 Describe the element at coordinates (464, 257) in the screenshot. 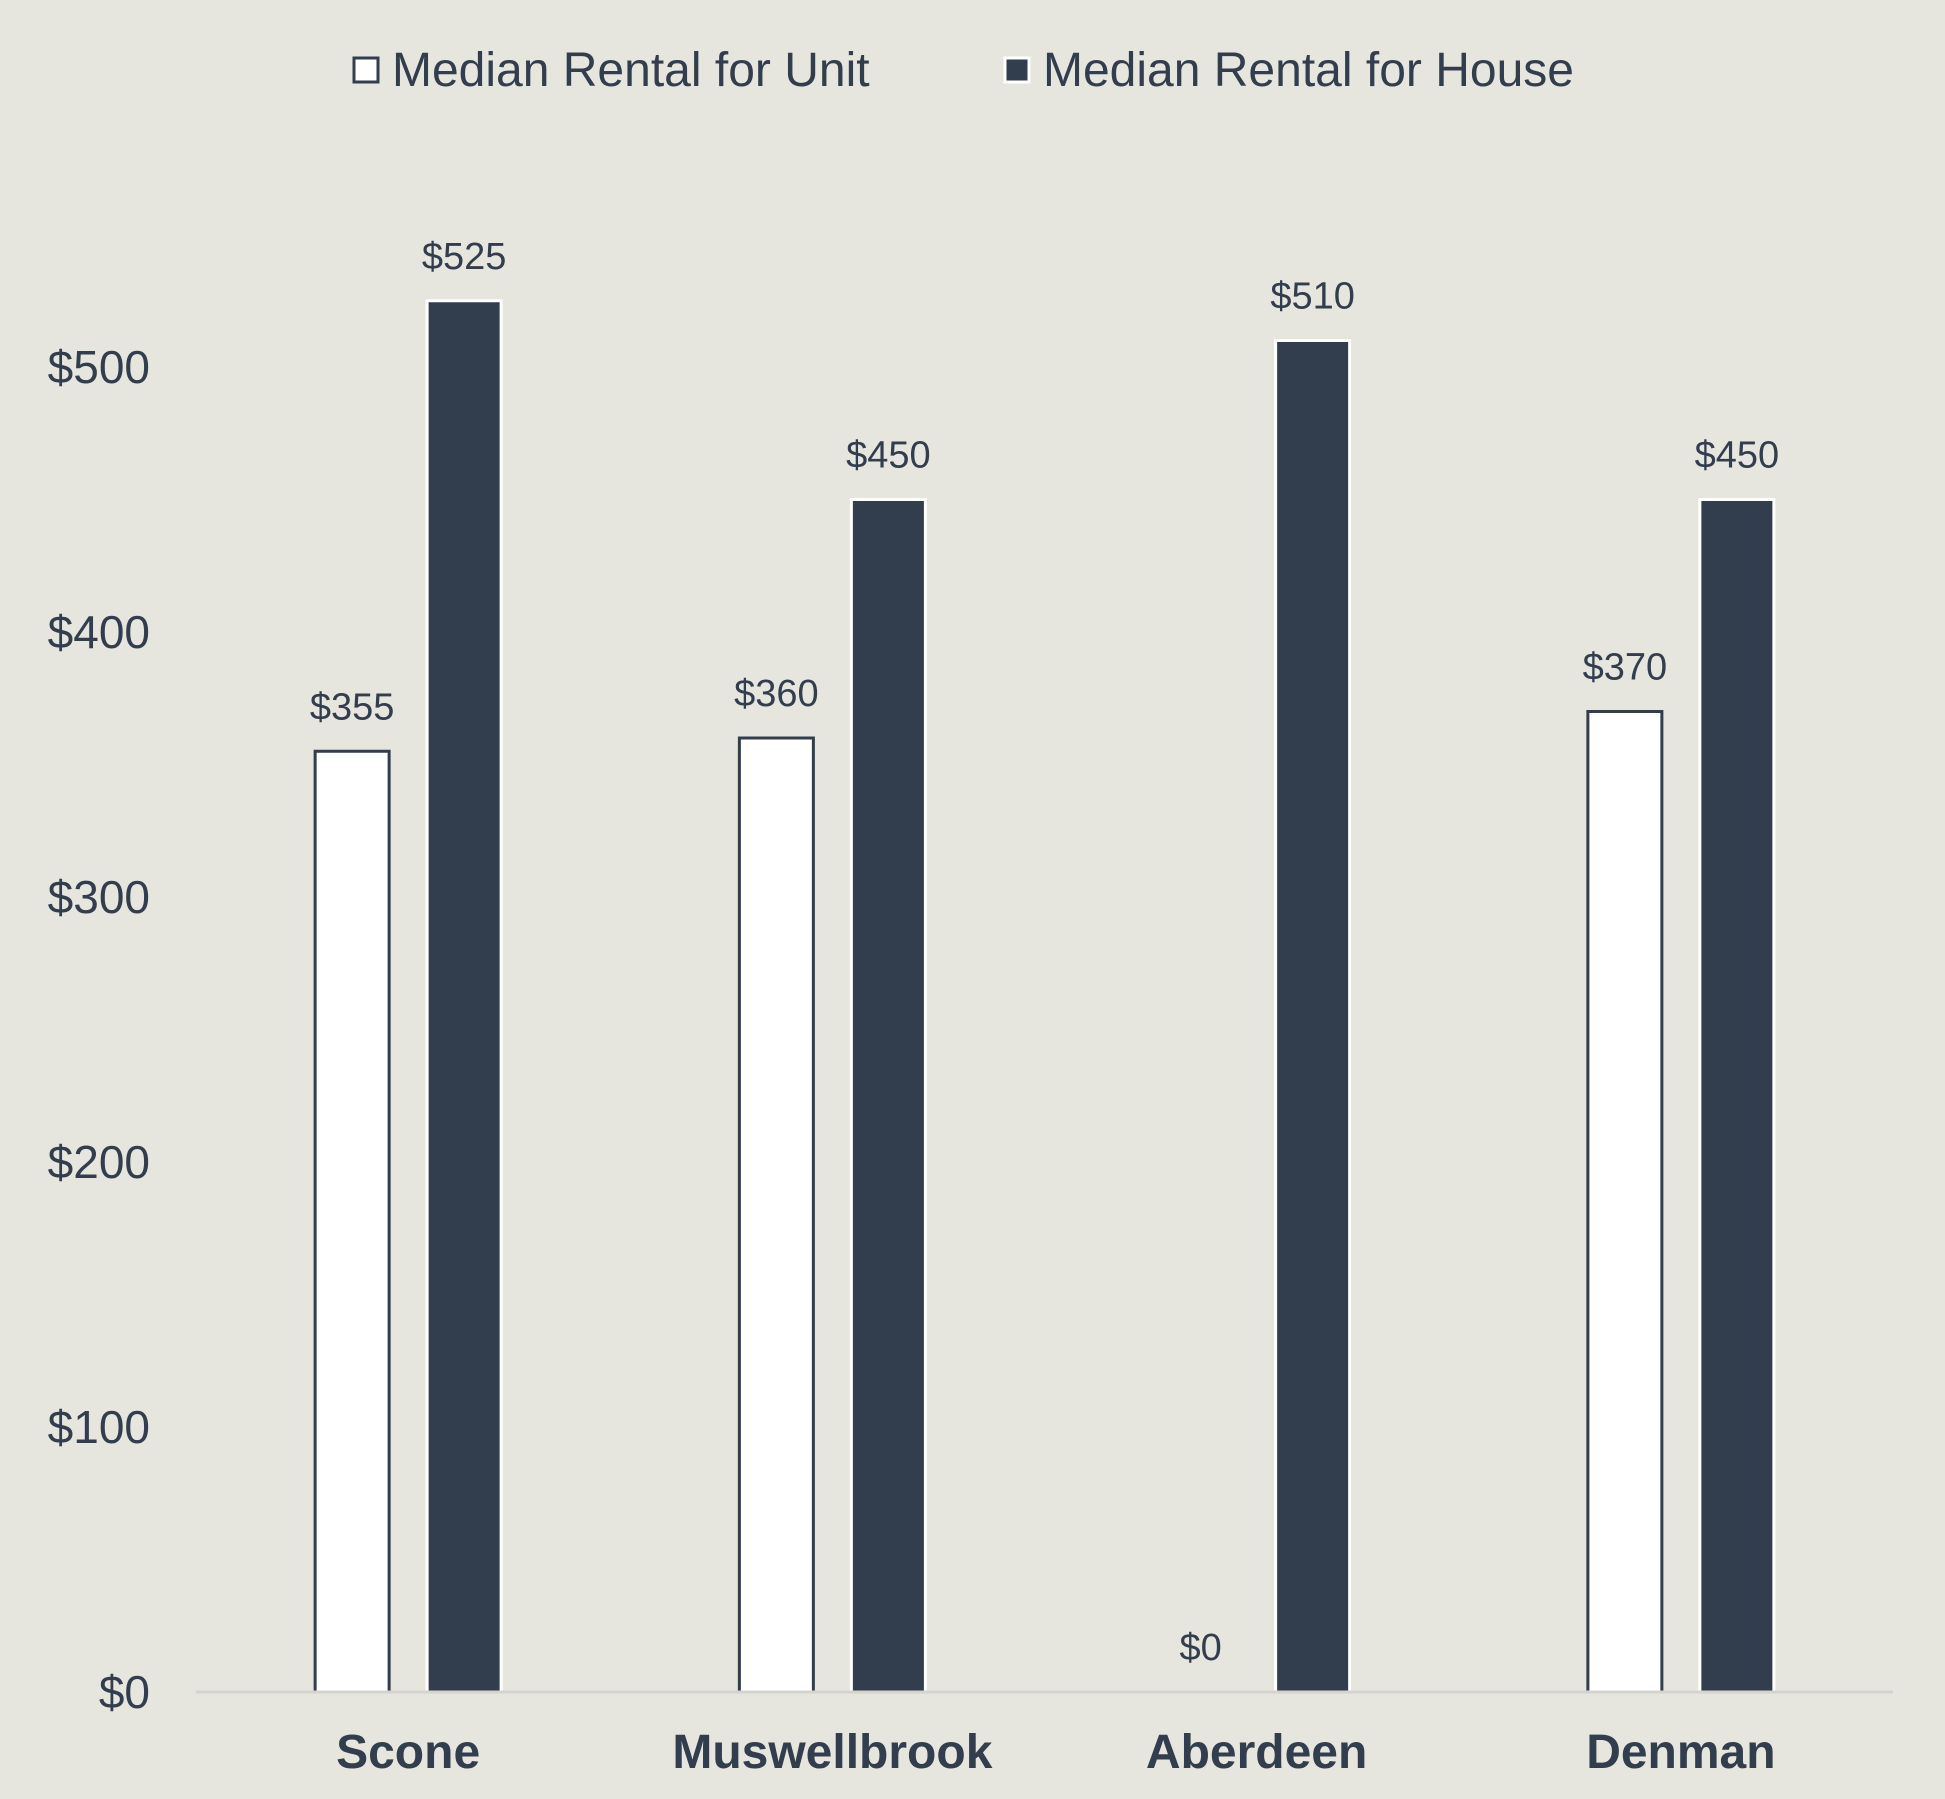

I see `data-label-house: $525` at that location.